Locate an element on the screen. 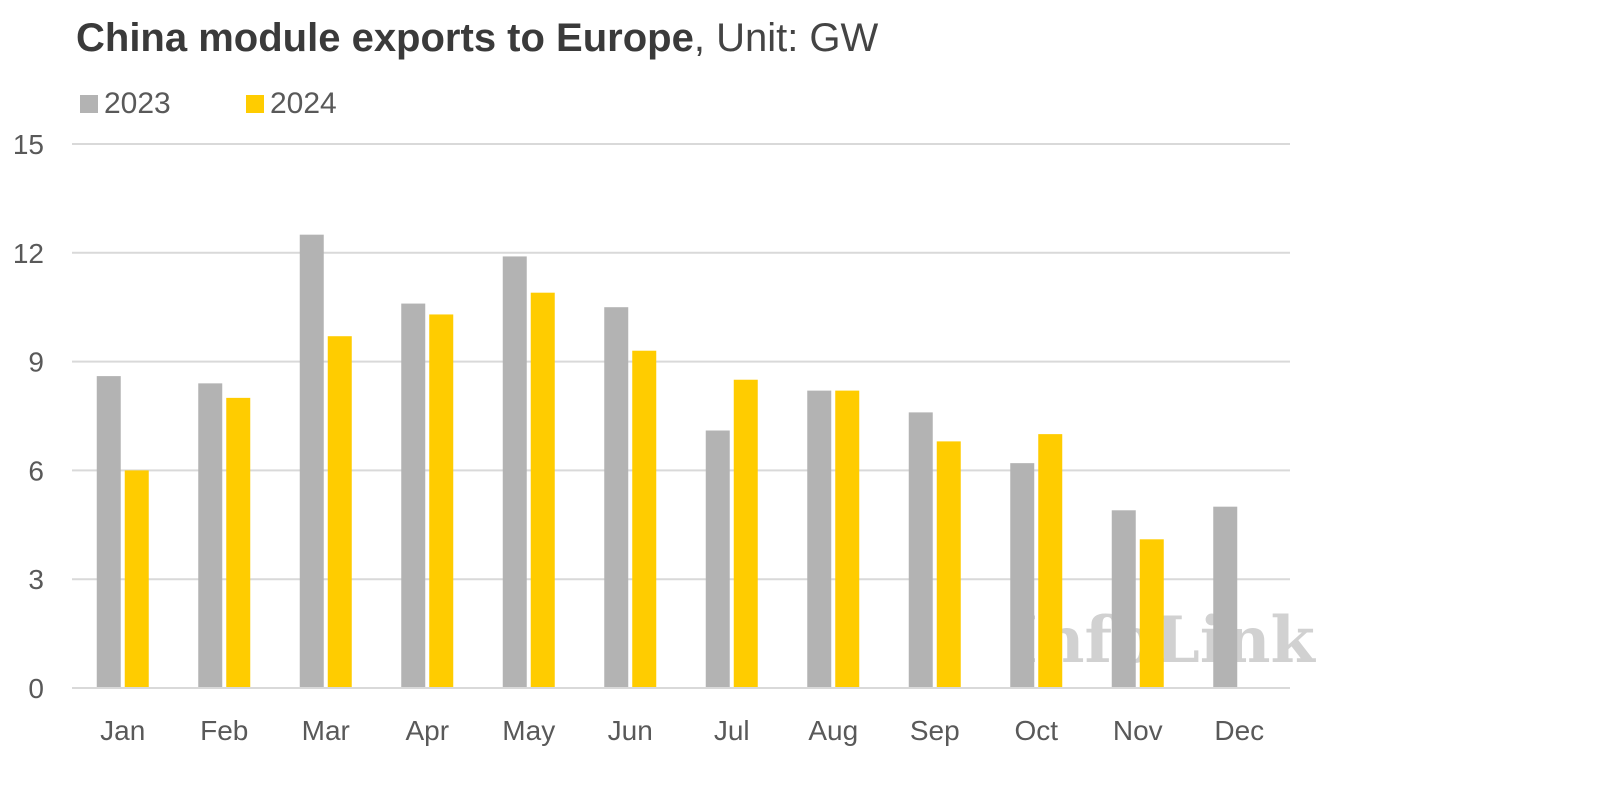 This screenshot has width=1600, height=785. bar-2024-jun is located at coordinates (644, 519).